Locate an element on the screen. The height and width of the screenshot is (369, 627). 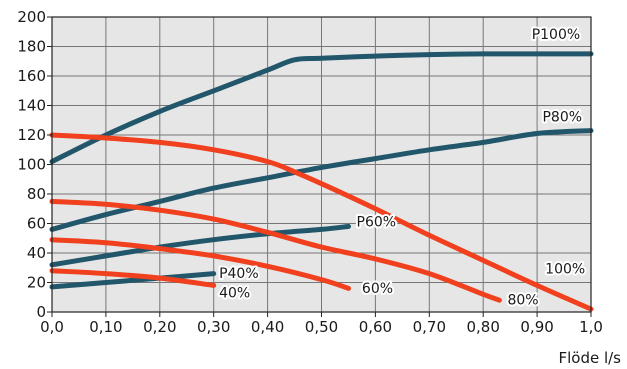
y-tick-label: 40 is located at coordinates (36, 253).